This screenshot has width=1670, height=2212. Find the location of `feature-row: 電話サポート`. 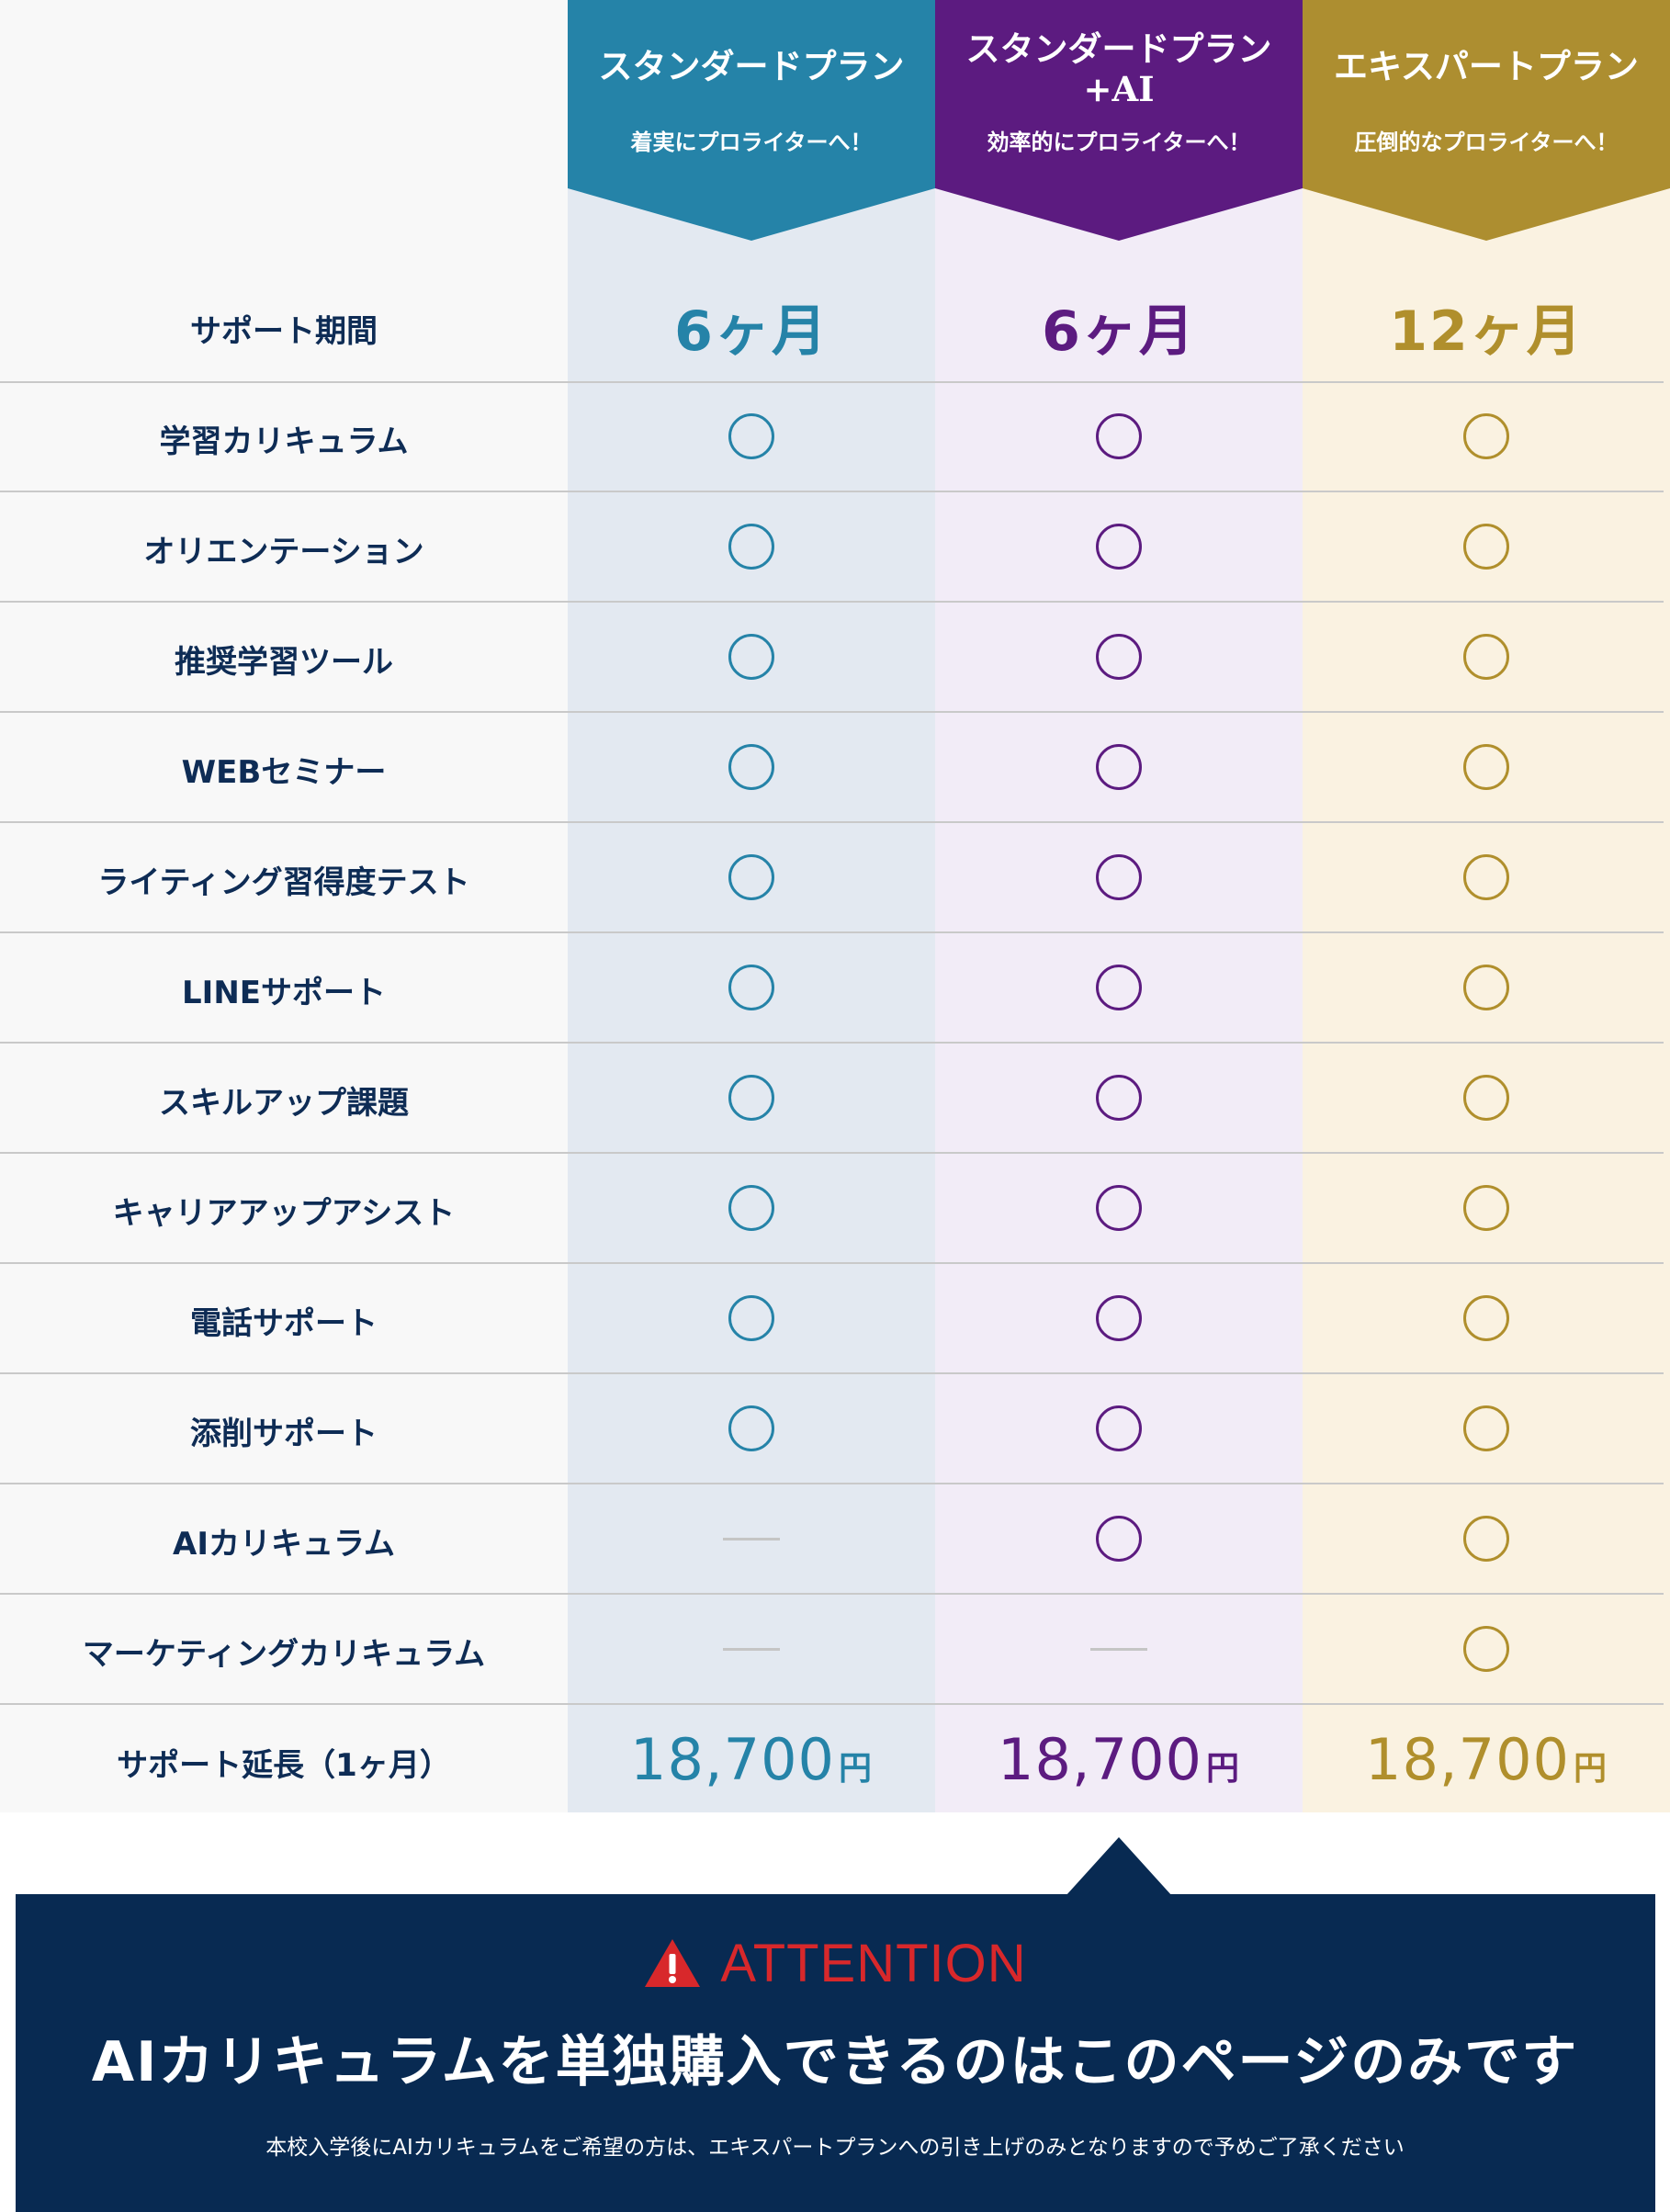

feature-row: 電話サポート is located at coordinates (835, 1318).